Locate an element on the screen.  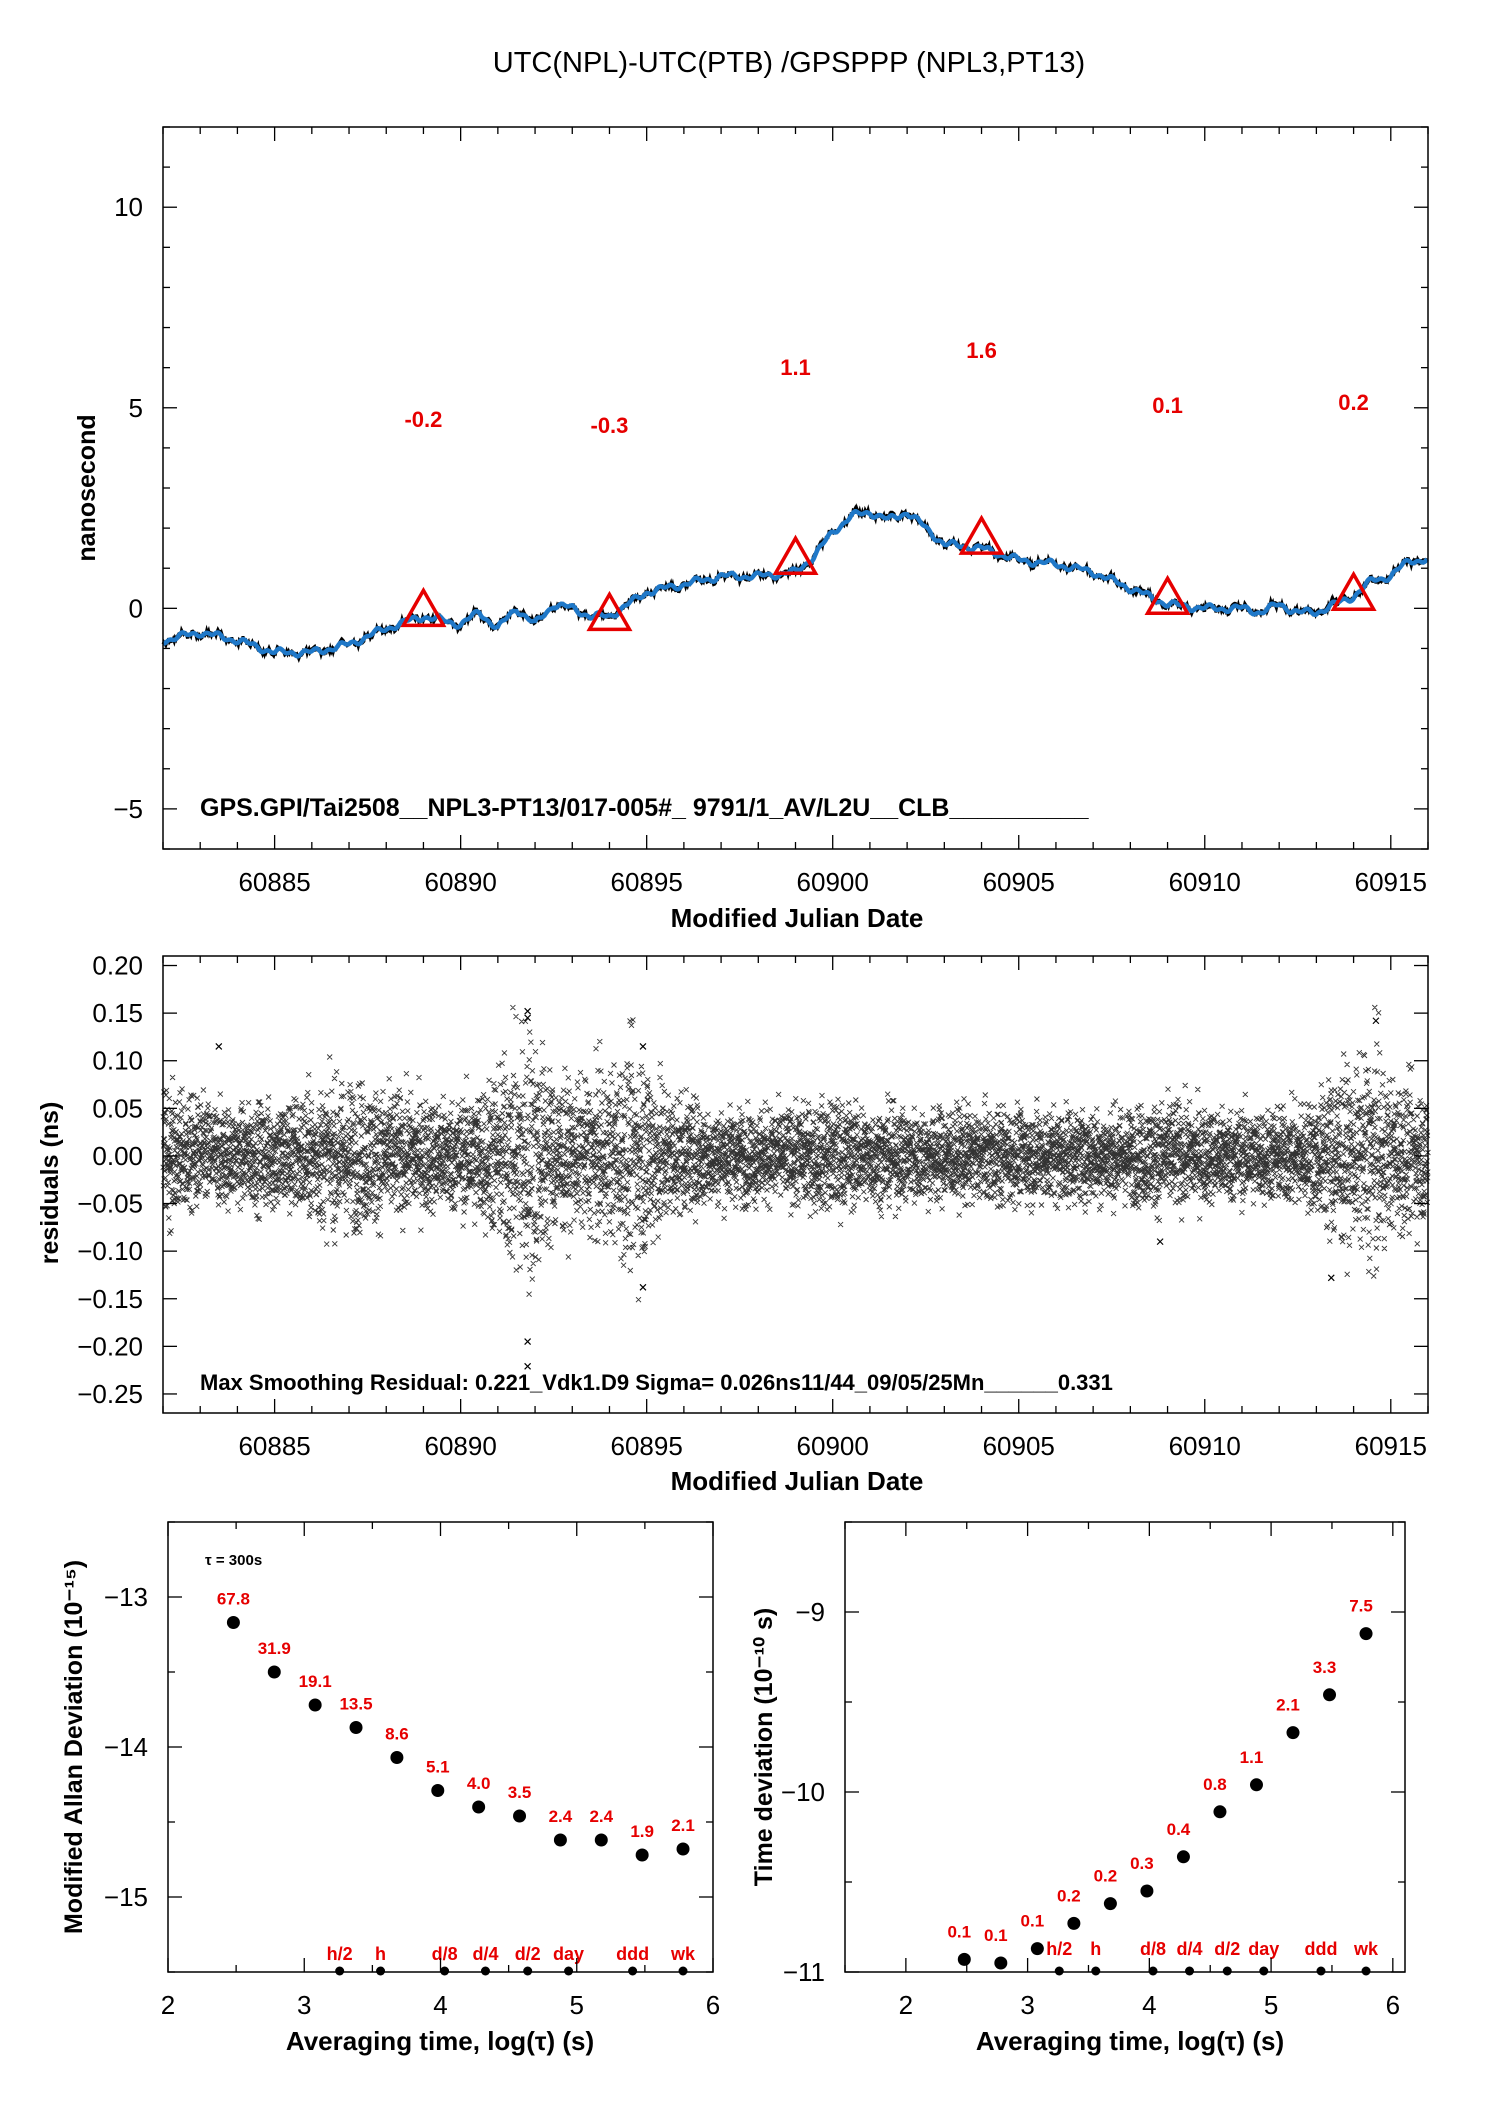
data-point-label: 0.8 is located at coordinates (1215, 1784).